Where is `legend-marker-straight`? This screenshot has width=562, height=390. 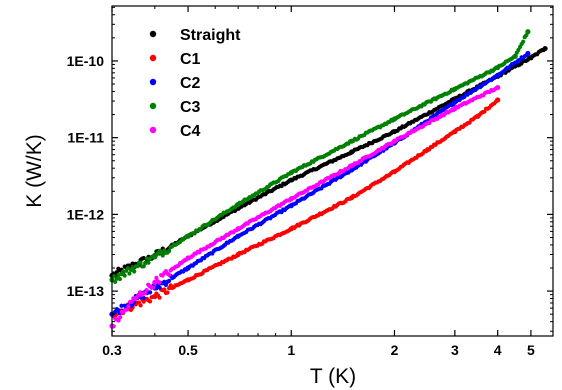
legend-marker-straight is located at coordinates (153, 34).